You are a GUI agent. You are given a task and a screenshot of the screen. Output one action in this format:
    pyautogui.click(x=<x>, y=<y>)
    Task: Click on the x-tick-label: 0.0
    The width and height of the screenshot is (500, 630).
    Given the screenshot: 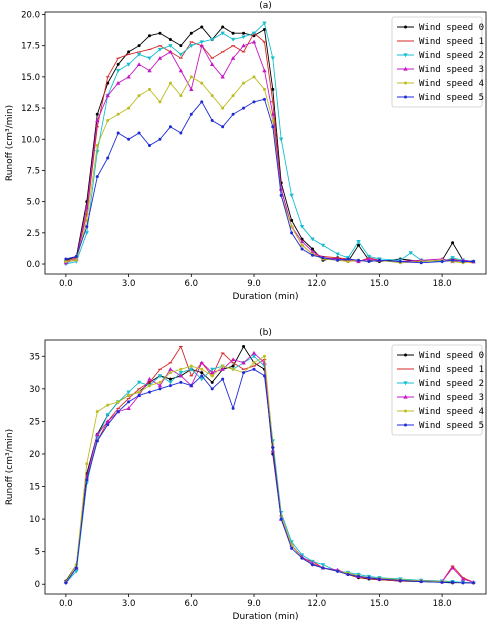 What is the action you would take?
    pyautogui.click(x=66, y=604)
    